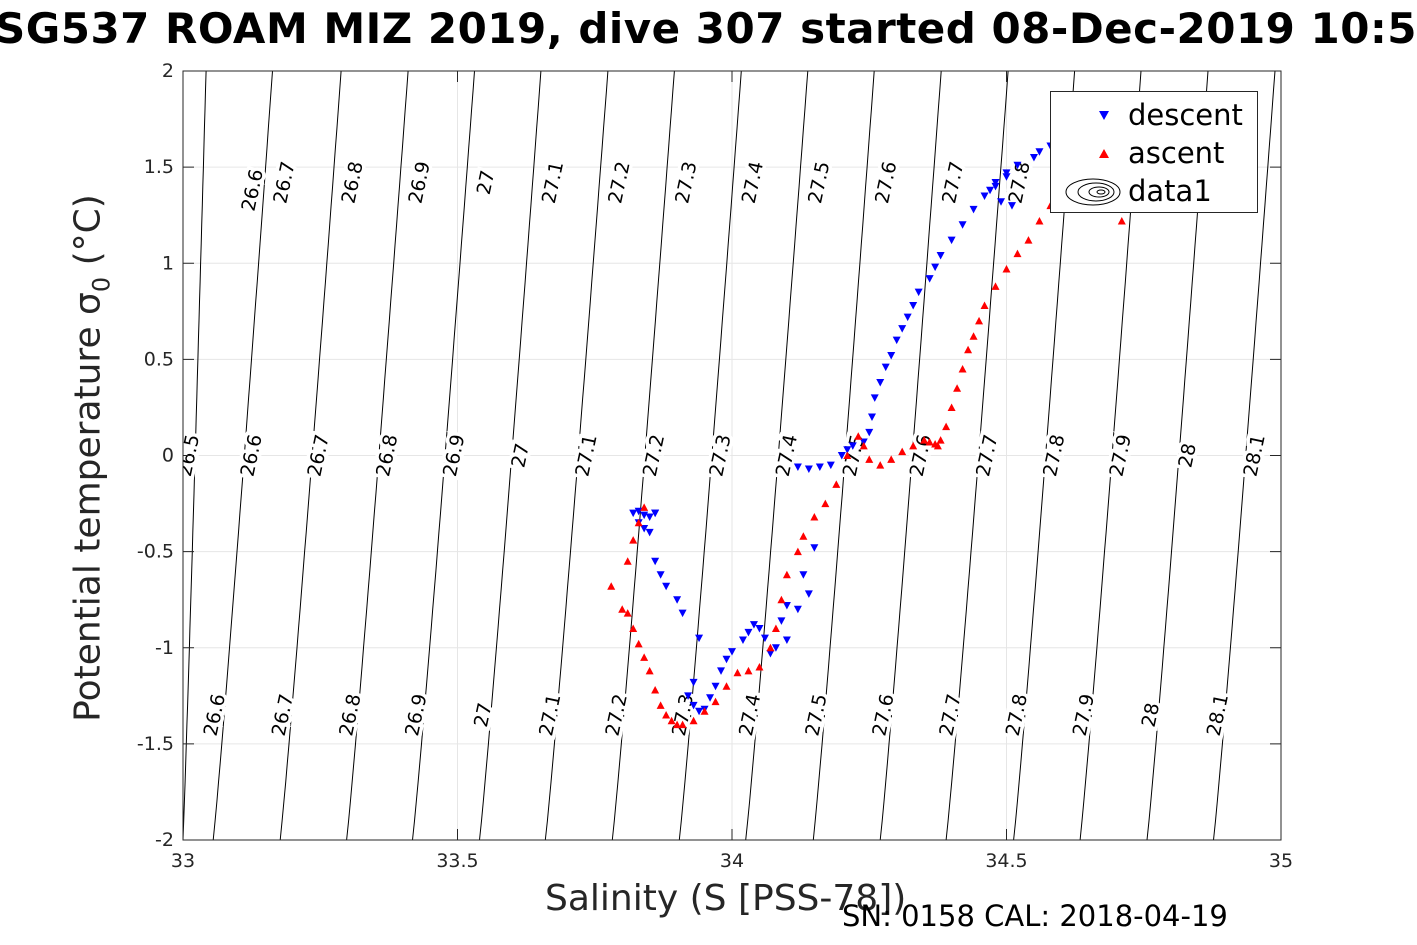  What do you see at coordinates (1281, 861) in the screenshot?
I see `x-tick-label: 35` at bounding box center [1281, 861].